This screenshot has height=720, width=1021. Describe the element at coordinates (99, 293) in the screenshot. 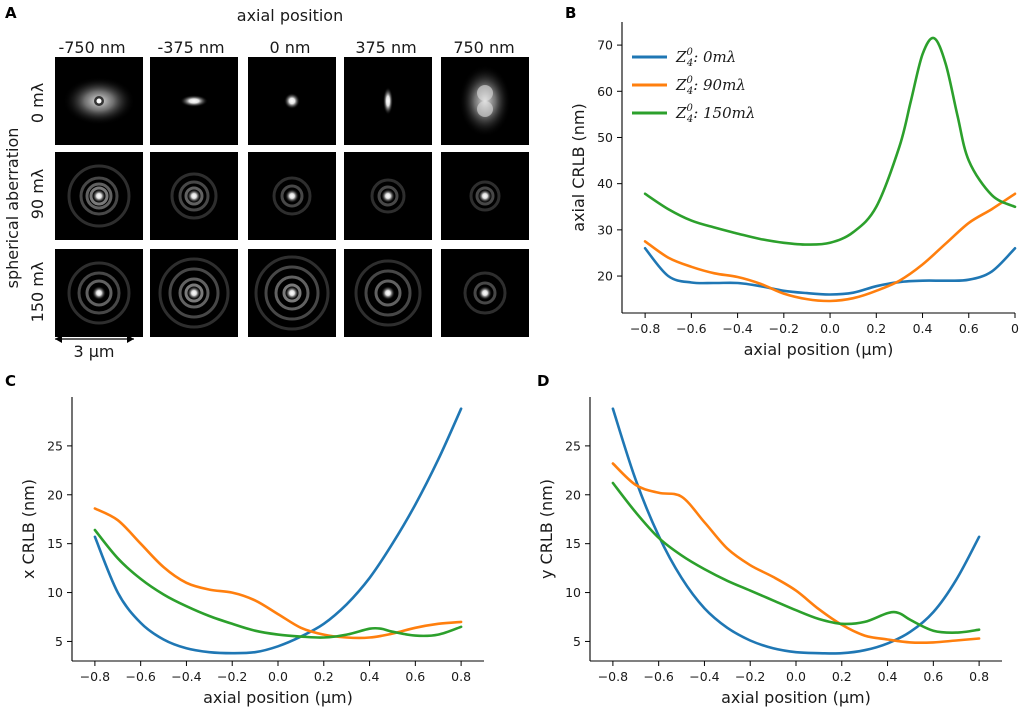

I see `psf-image-r2-c0` at that location.